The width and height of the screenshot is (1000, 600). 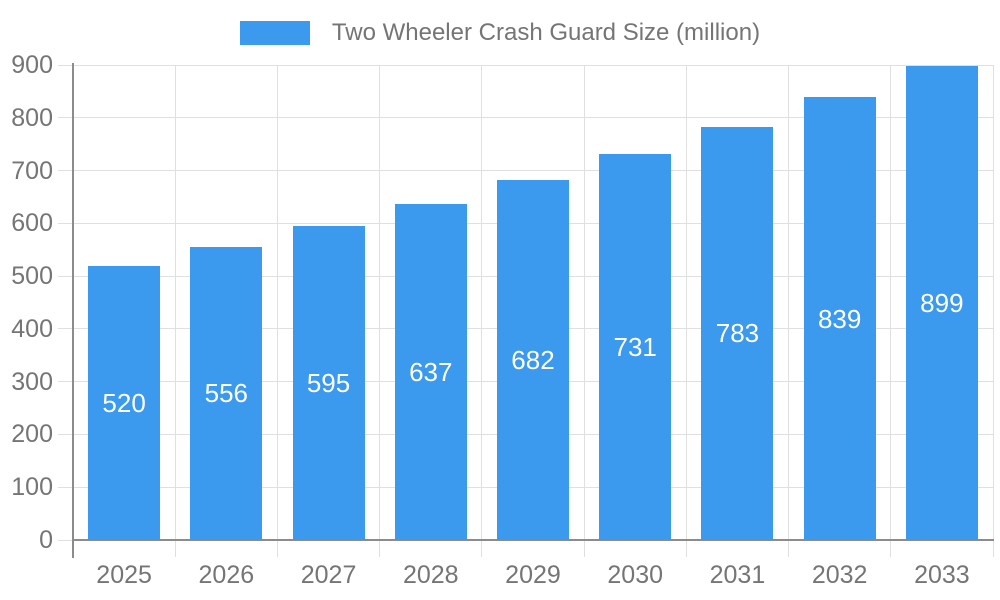 What do you see at coordinates (546, 32) in the screenshot?
I see `legend-label: Two Wheeler Crash Guard Size (million)` at bounding box center [546, 32].